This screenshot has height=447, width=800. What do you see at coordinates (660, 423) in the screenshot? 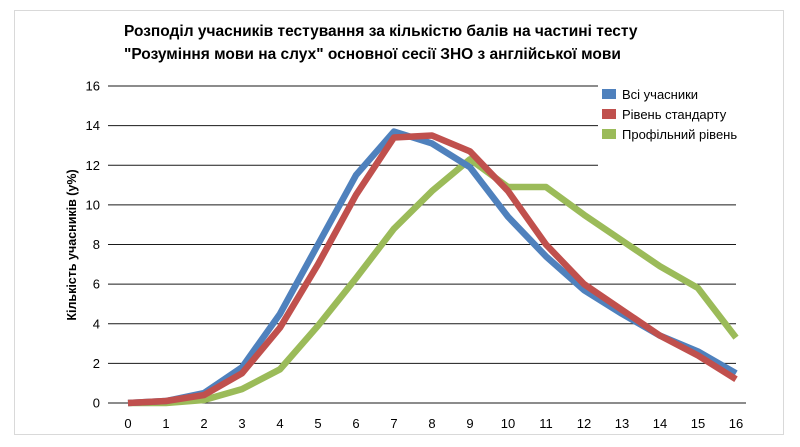
I see `x-tick-label-14: 14` at bounding box center [660, 423].